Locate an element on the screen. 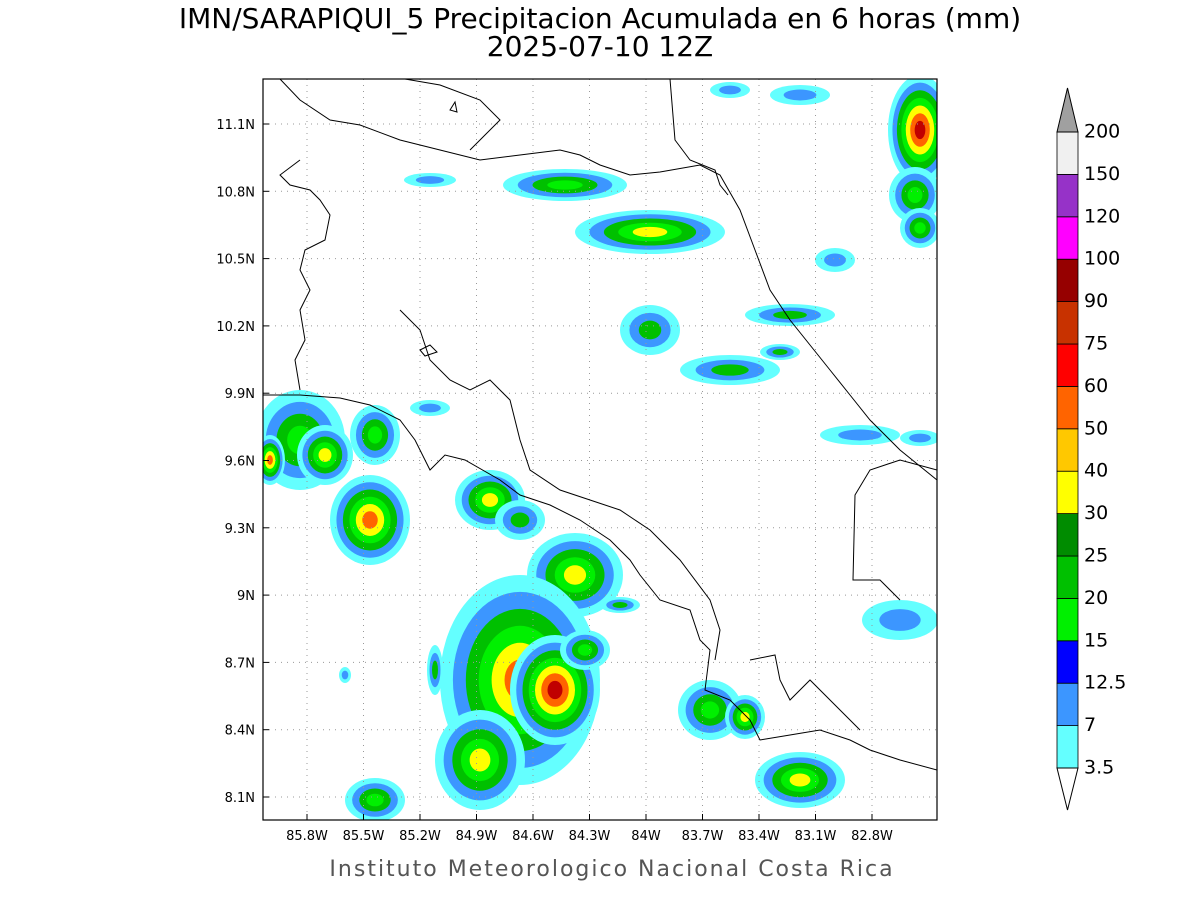  colorbar-label: 3.5 is located at coordinates (1099, 768).